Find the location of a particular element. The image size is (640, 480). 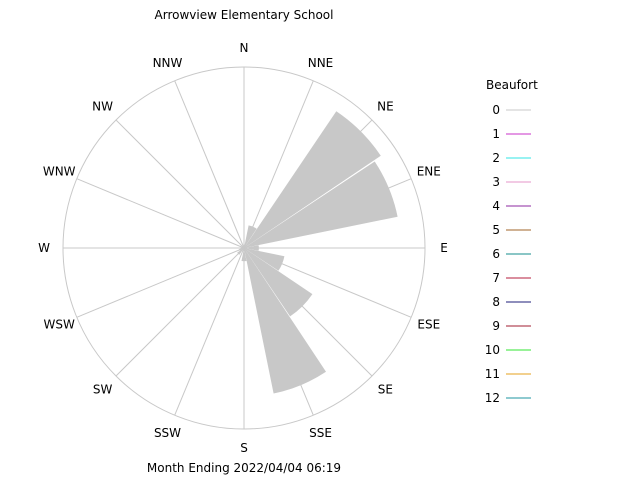

spoke-nw is located at coordinates (180, 184).